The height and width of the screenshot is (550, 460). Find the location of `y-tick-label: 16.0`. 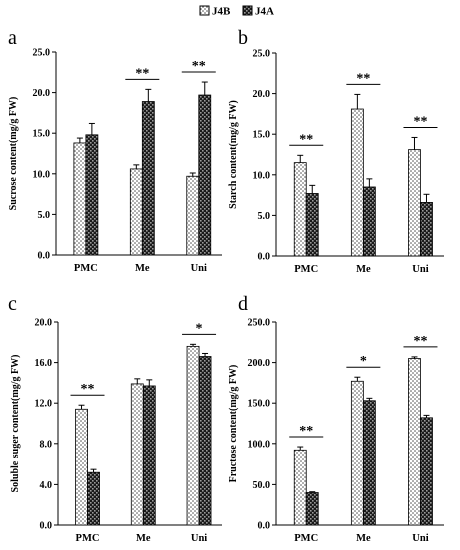

y-tick-label: 16.0 is located at coordinates (44, 363).